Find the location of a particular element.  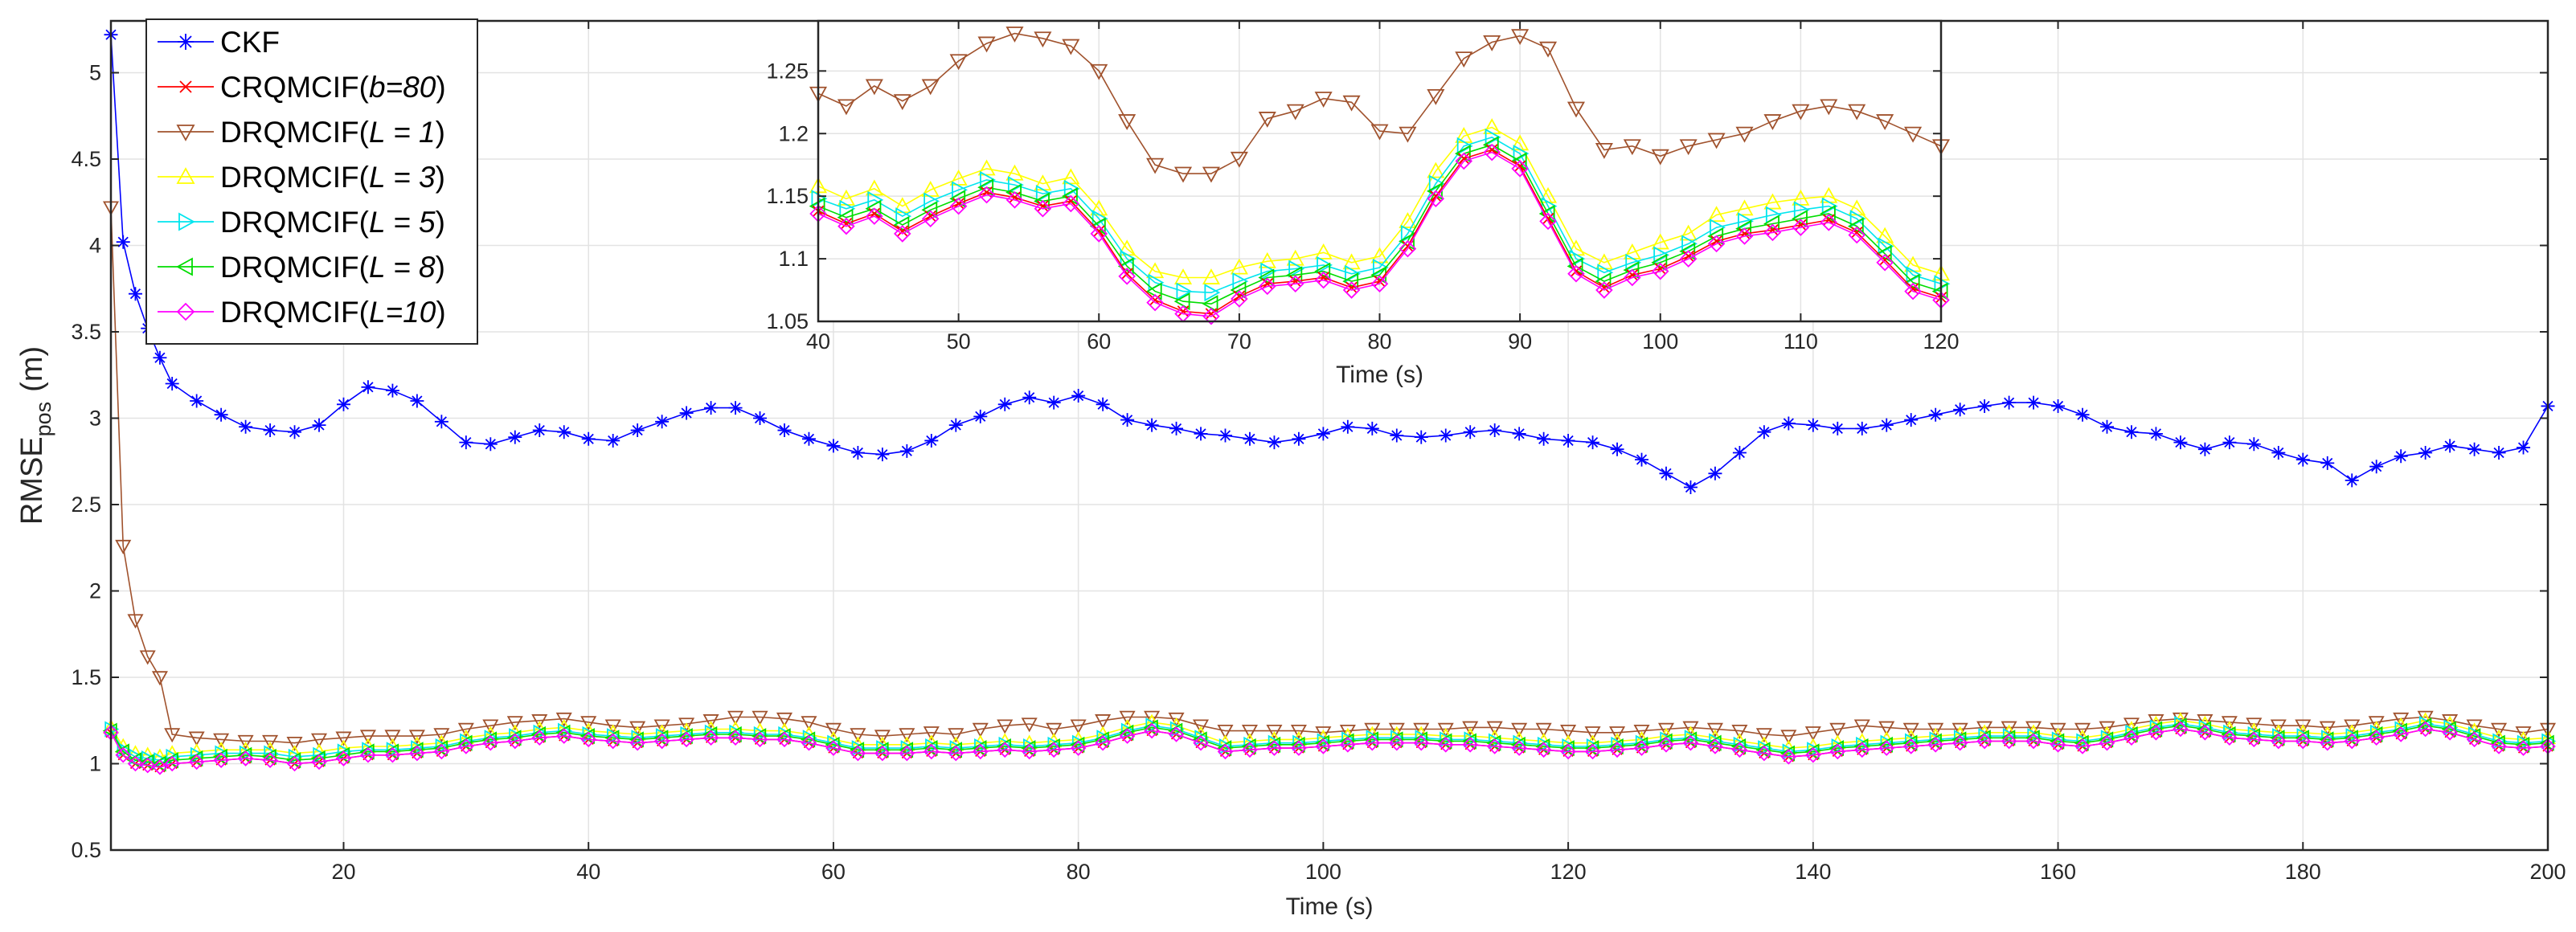

series-line is located at coordinates (1329, 748).